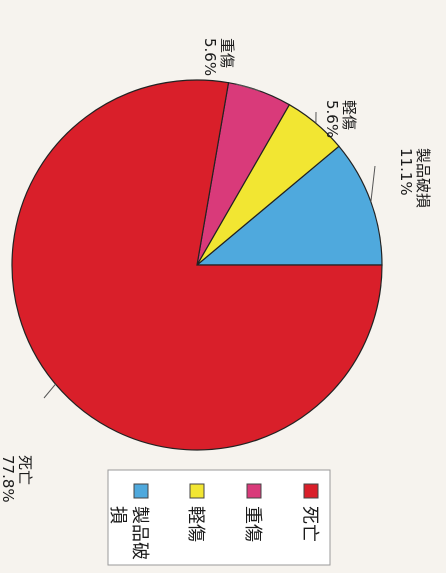 Image resolution: width=446 pixels, height=573 pixels. I want to click on slice-label-name: 重傷, so click(227, 53).